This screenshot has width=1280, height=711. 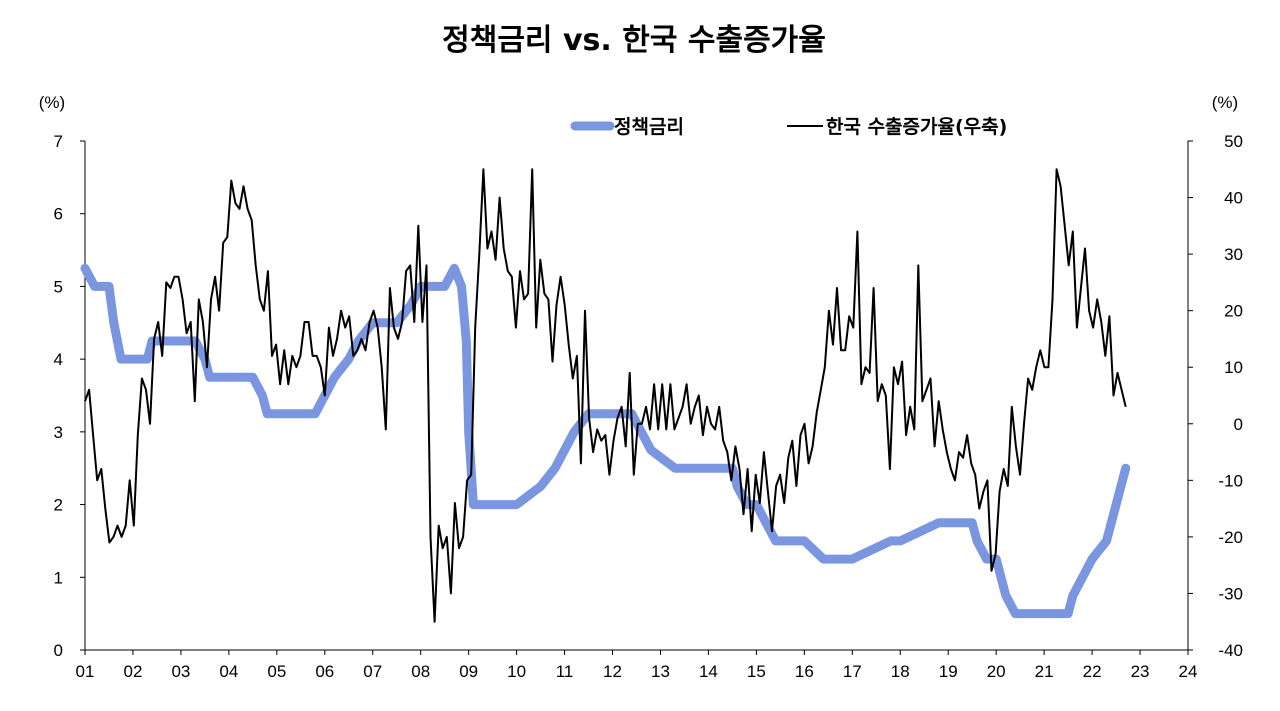 I want to click on x-tick-label: 17, so click(x=852, y=671).